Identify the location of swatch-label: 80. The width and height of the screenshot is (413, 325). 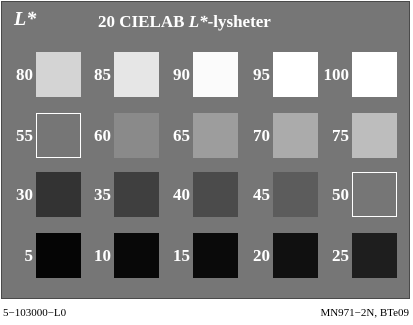
(24, 74).